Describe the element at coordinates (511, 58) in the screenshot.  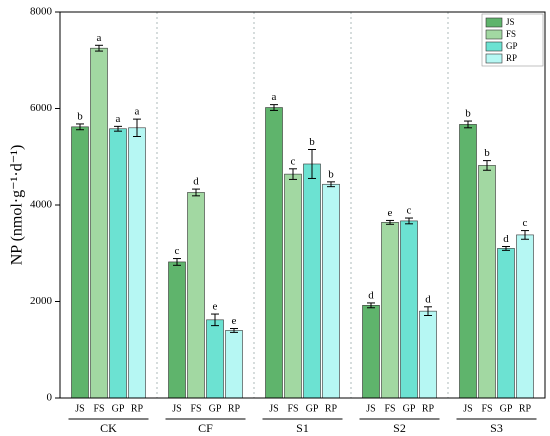
I see `legend-label: RP` at that location.